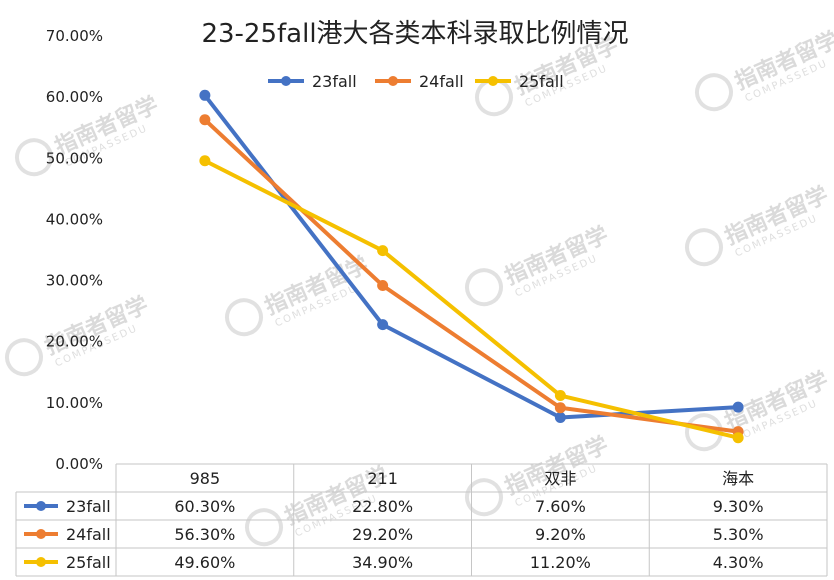 This screenshot has height=580, width=834. What do you see at coordinates (441, 81) in the screenshot?
I see `legend-label: 24fall` at bounding box center [441, 81].